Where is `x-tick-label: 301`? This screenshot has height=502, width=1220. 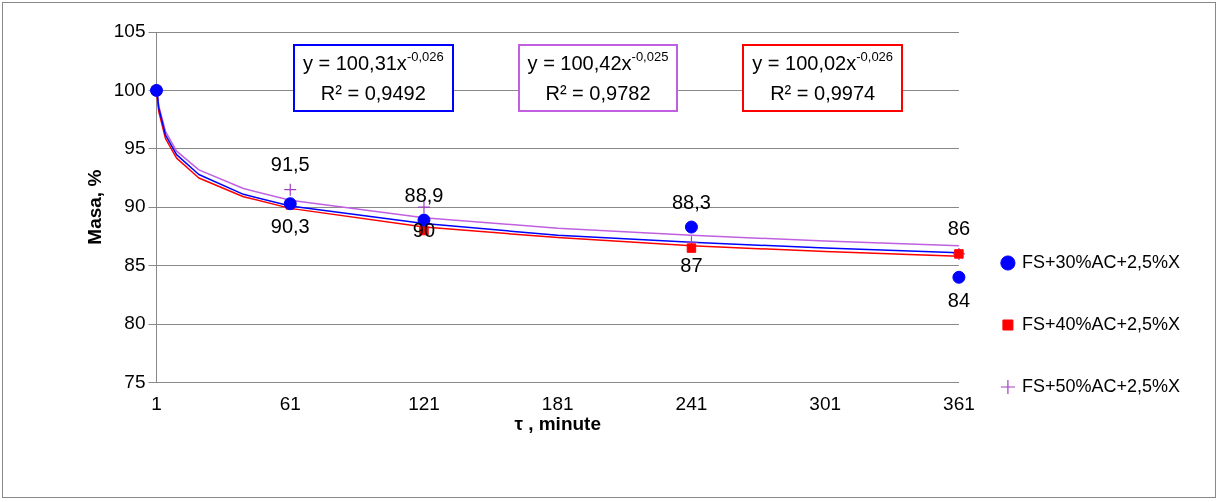
x-tick-label: 301 is located at coordinates (825, 404).